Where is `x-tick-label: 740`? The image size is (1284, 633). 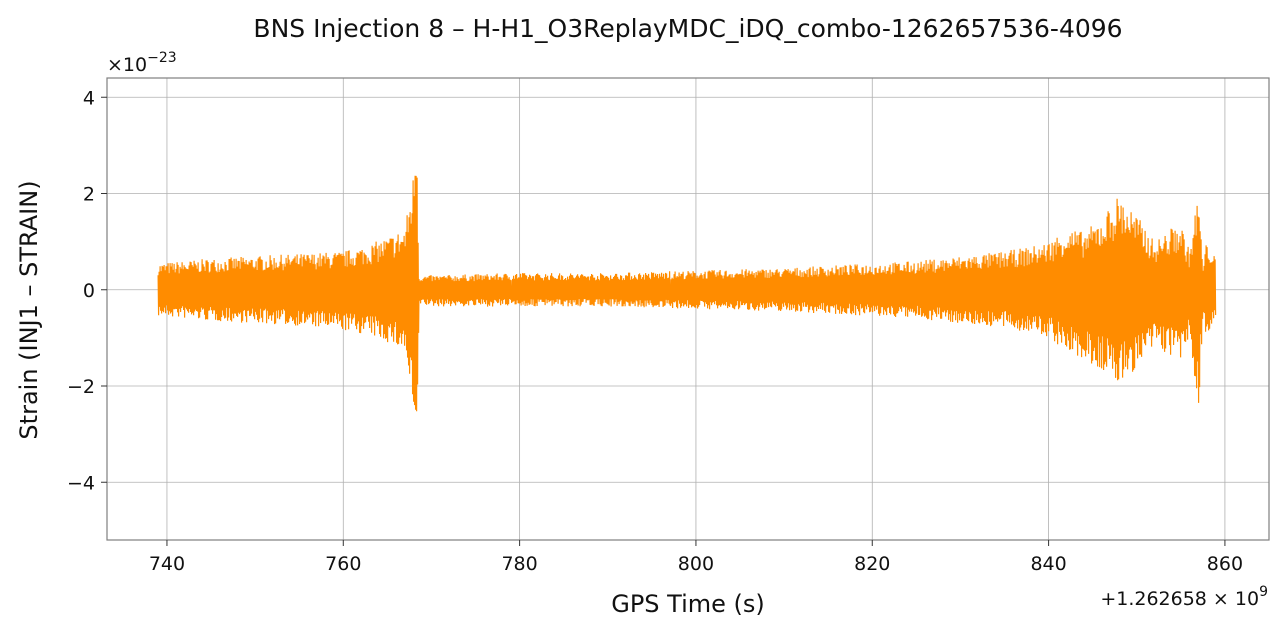
x-tick-label: 740 is located at coordinates (167, 564).